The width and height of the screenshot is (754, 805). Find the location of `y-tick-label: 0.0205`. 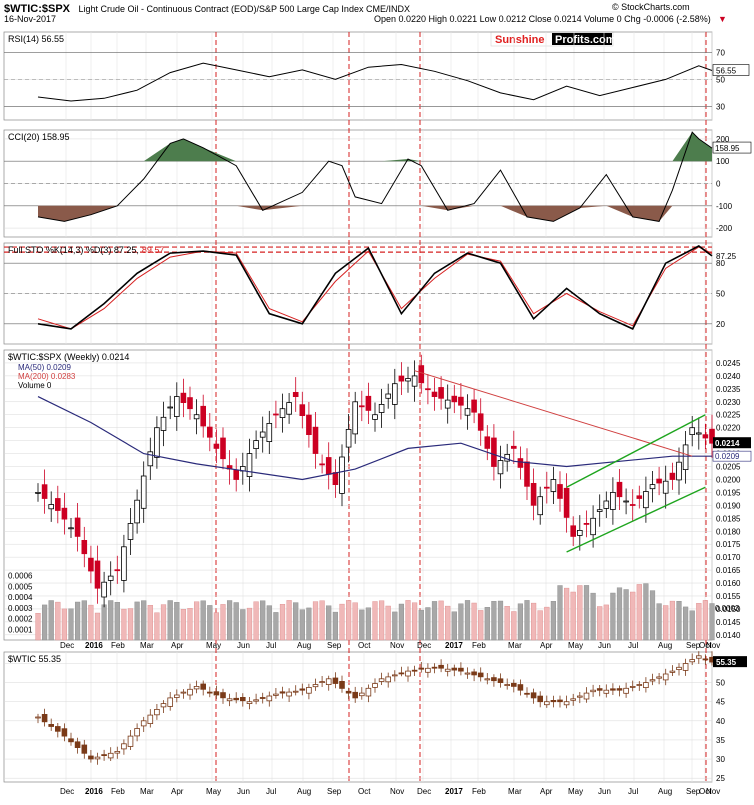

y-tick-label: 0.0205 is located at coordinates (728, 467).